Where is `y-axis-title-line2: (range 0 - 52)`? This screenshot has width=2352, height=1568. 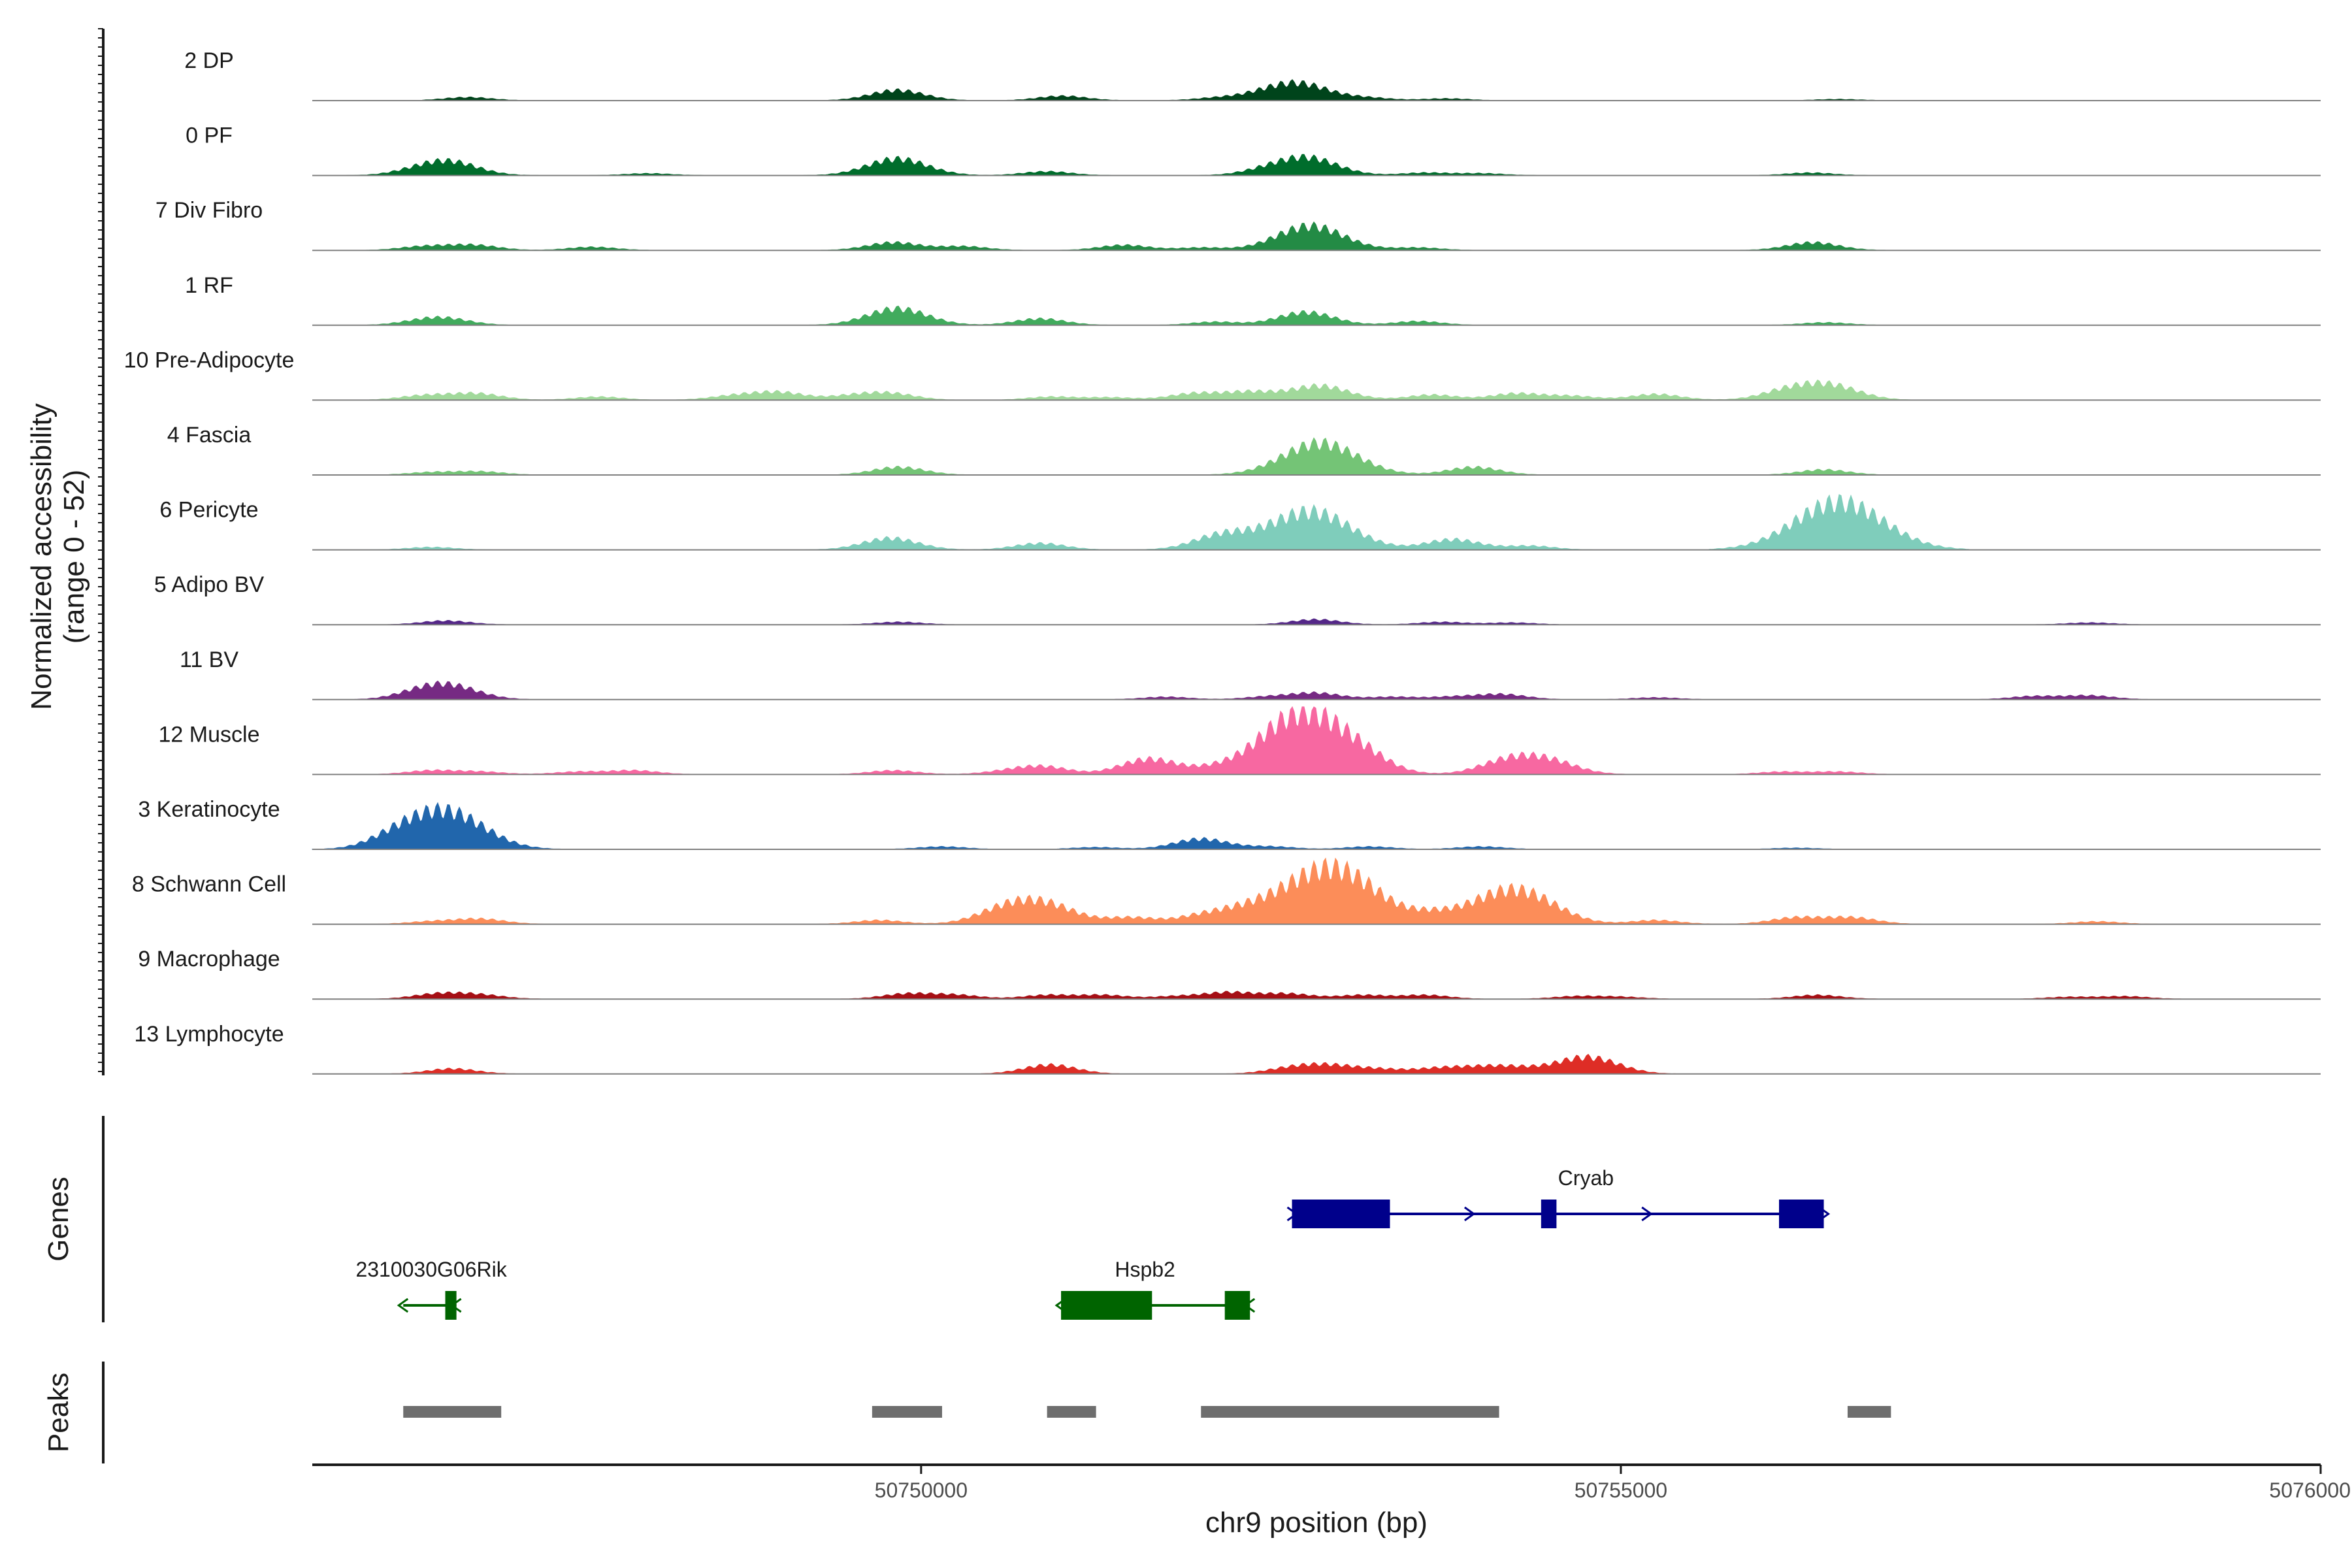 y-axis-title-line2: (range 0 - 52) is located at coordinates (74, 557).